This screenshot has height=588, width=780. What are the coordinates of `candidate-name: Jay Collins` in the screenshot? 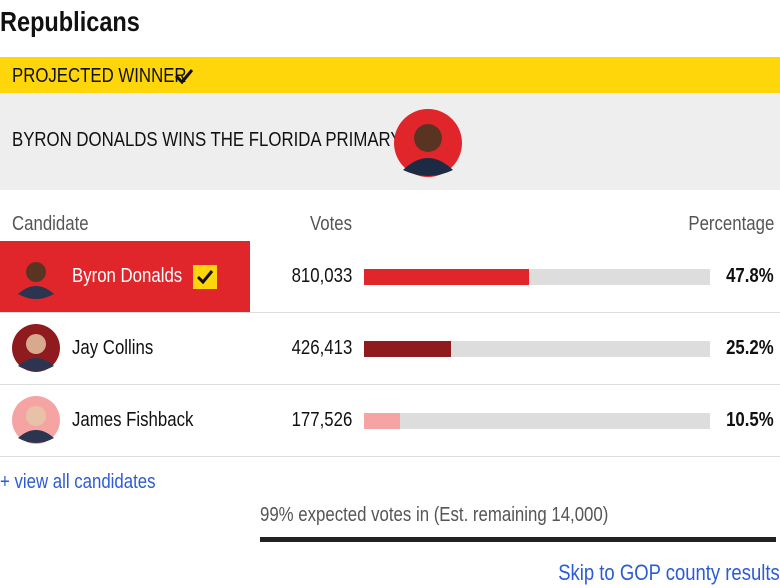 It's located at (120, 348).